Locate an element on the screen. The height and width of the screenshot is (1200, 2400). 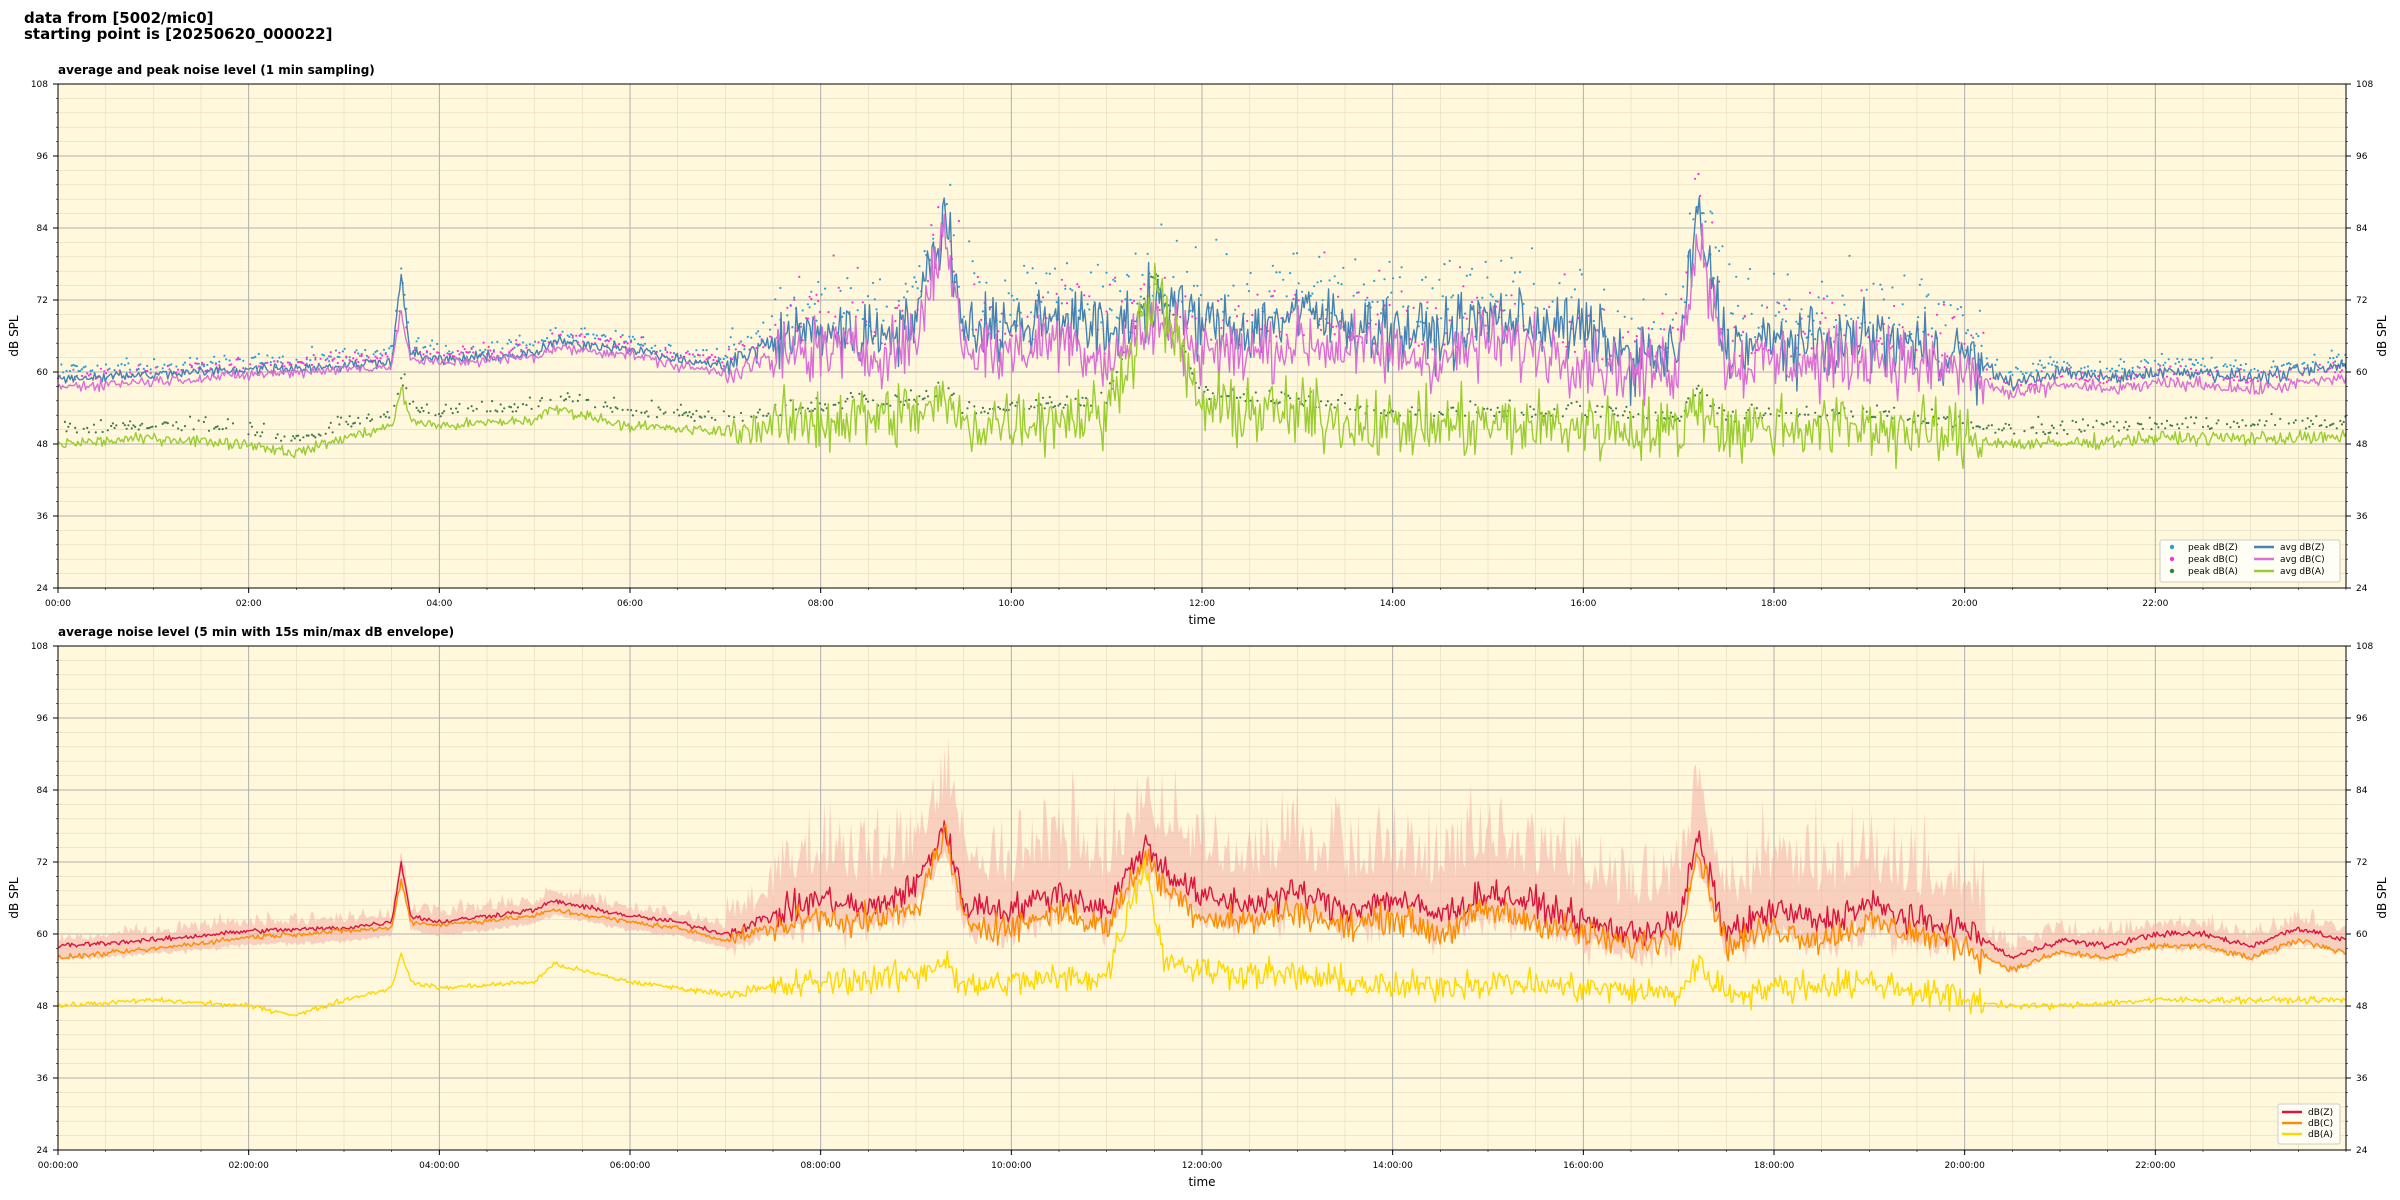
legend-marker is located at coordinates (2172, 547).